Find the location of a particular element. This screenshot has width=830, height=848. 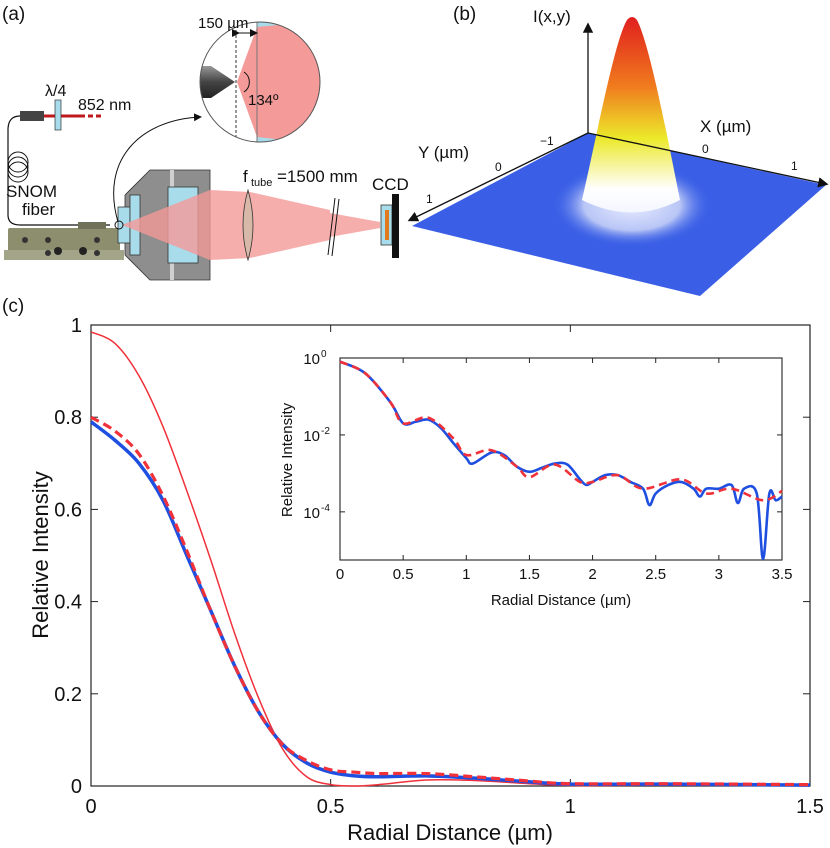

light-beam-focus is located at coordinates (355, 225).